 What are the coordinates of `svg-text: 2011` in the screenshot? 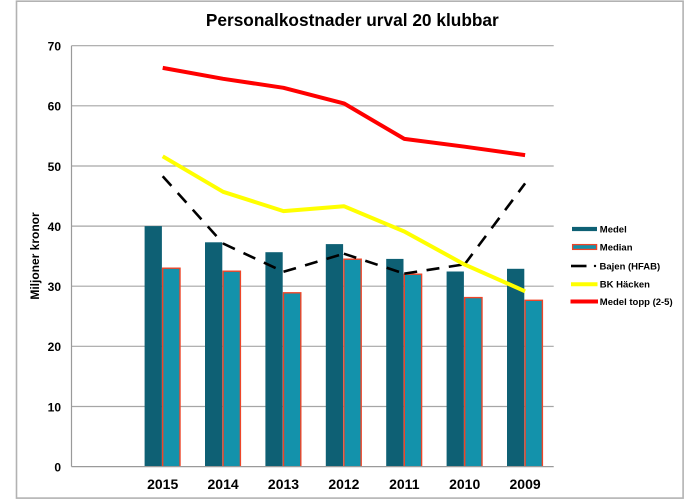 It's located at (404, 484).